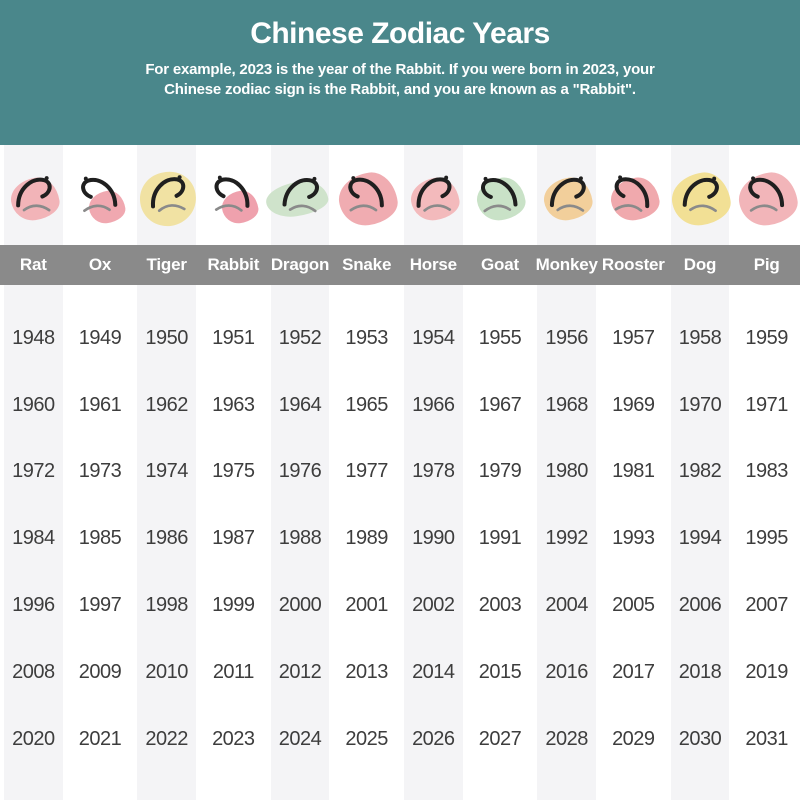  What do you see at coordinates (233, 605) in the screenshot?
I see `year-cell: 1999` at bounding box center [233, 605].